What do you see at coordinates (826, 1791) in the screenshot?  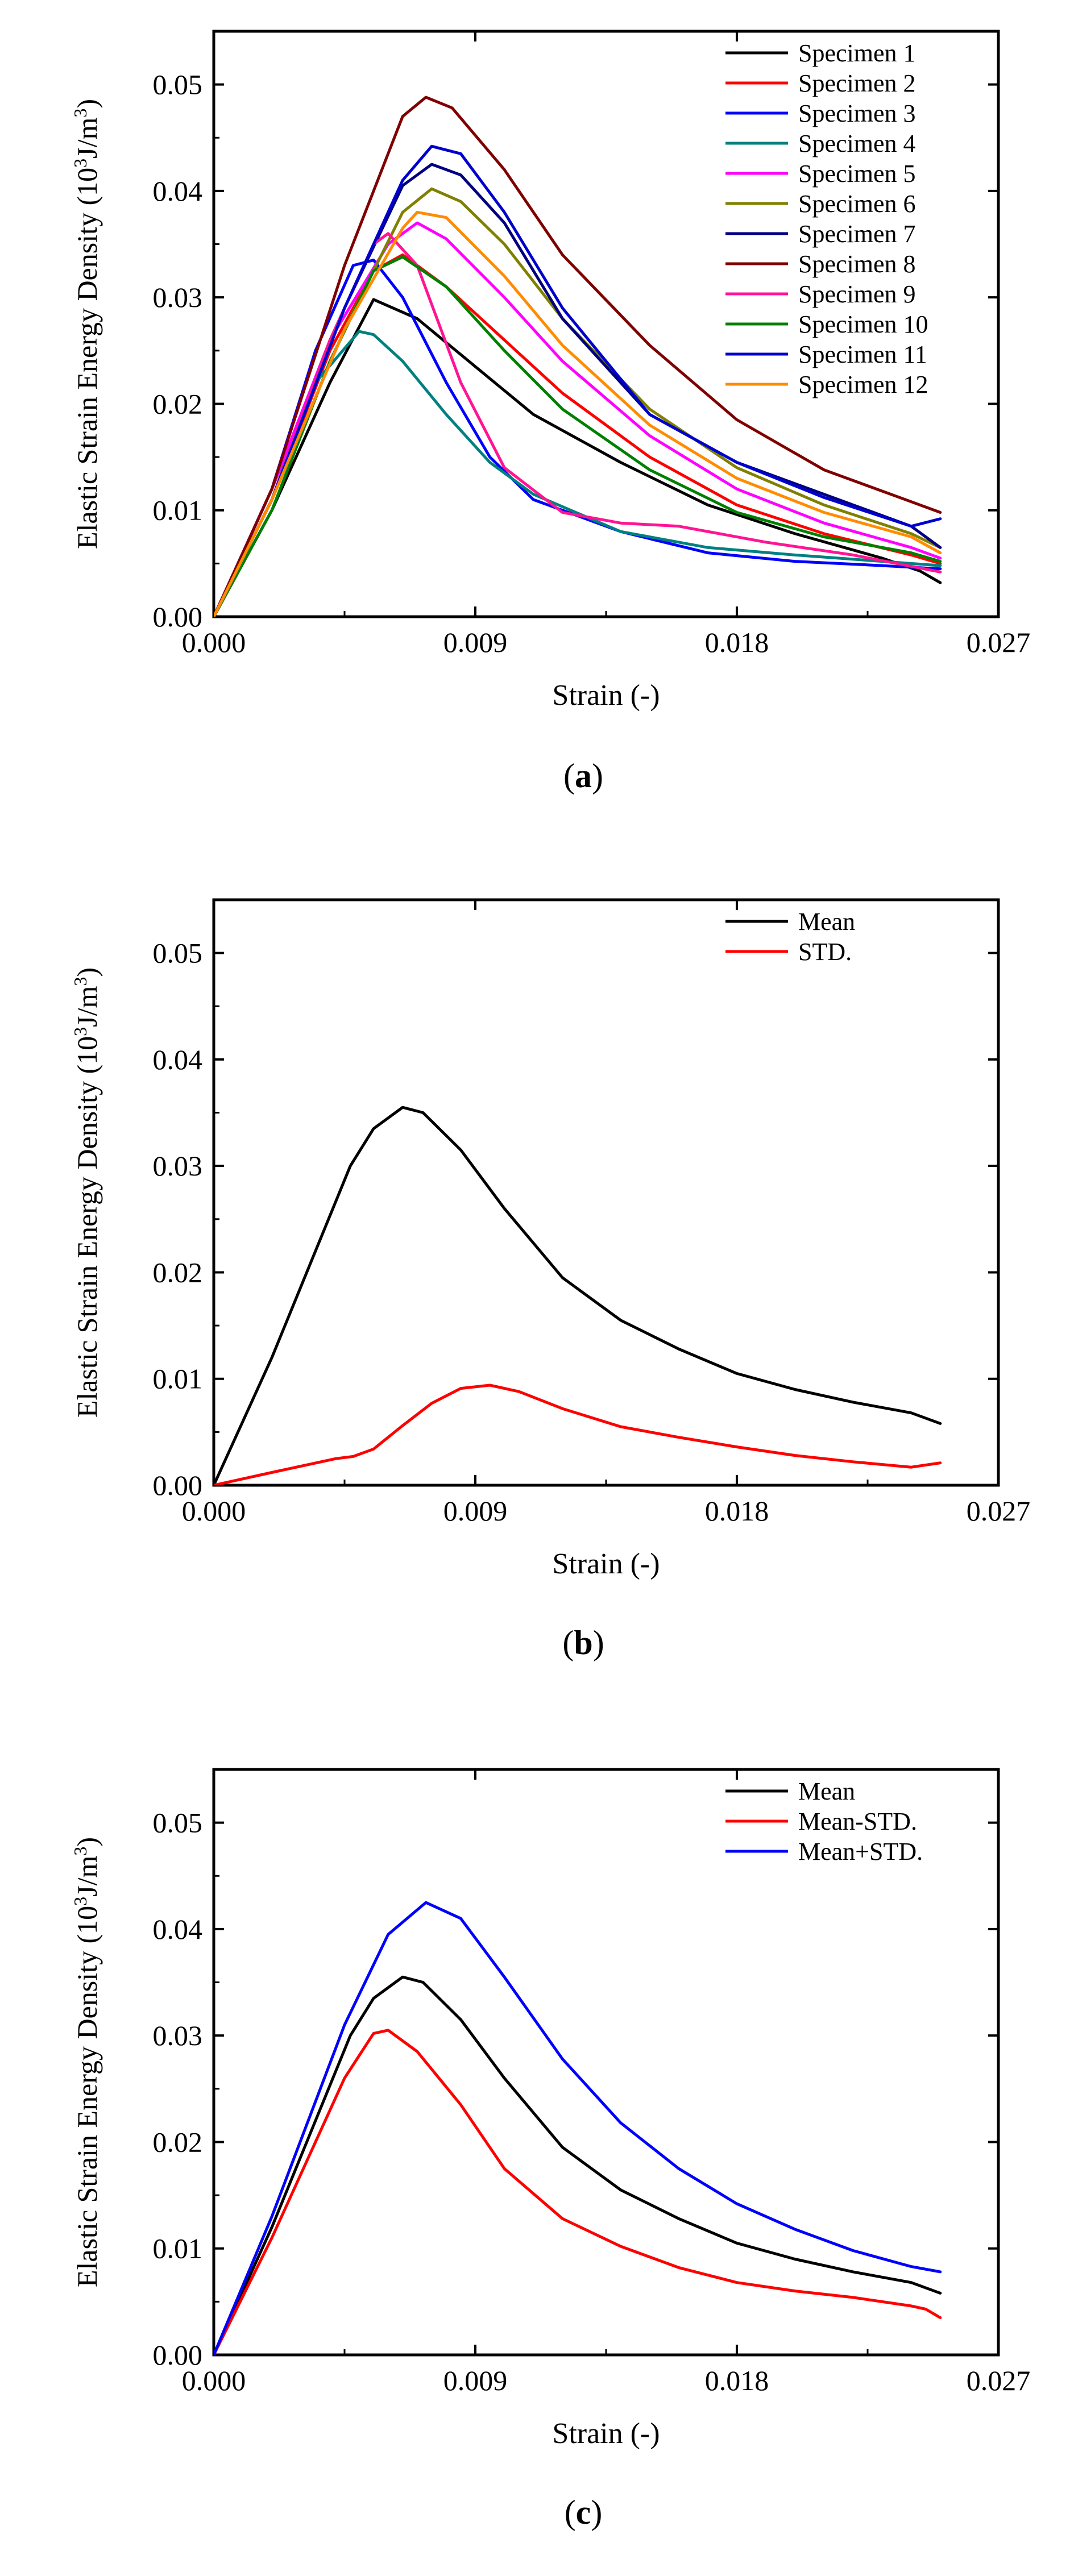 I see `legend-label: Mean` at bounding box center [826, 1791].